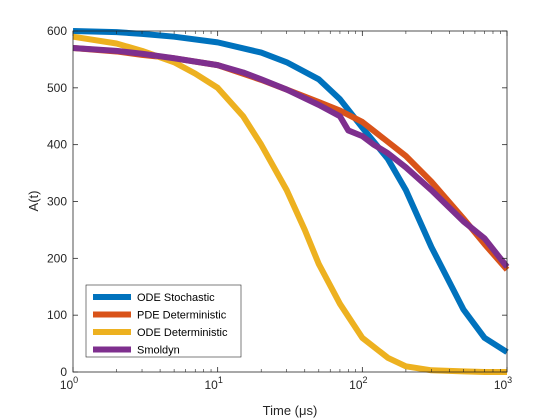 The width and height of the screenshot is (560, 420). Describe the element at coordinates (57, 31) in the screenshot. I see `y-tick-label-6: 600` at that location.